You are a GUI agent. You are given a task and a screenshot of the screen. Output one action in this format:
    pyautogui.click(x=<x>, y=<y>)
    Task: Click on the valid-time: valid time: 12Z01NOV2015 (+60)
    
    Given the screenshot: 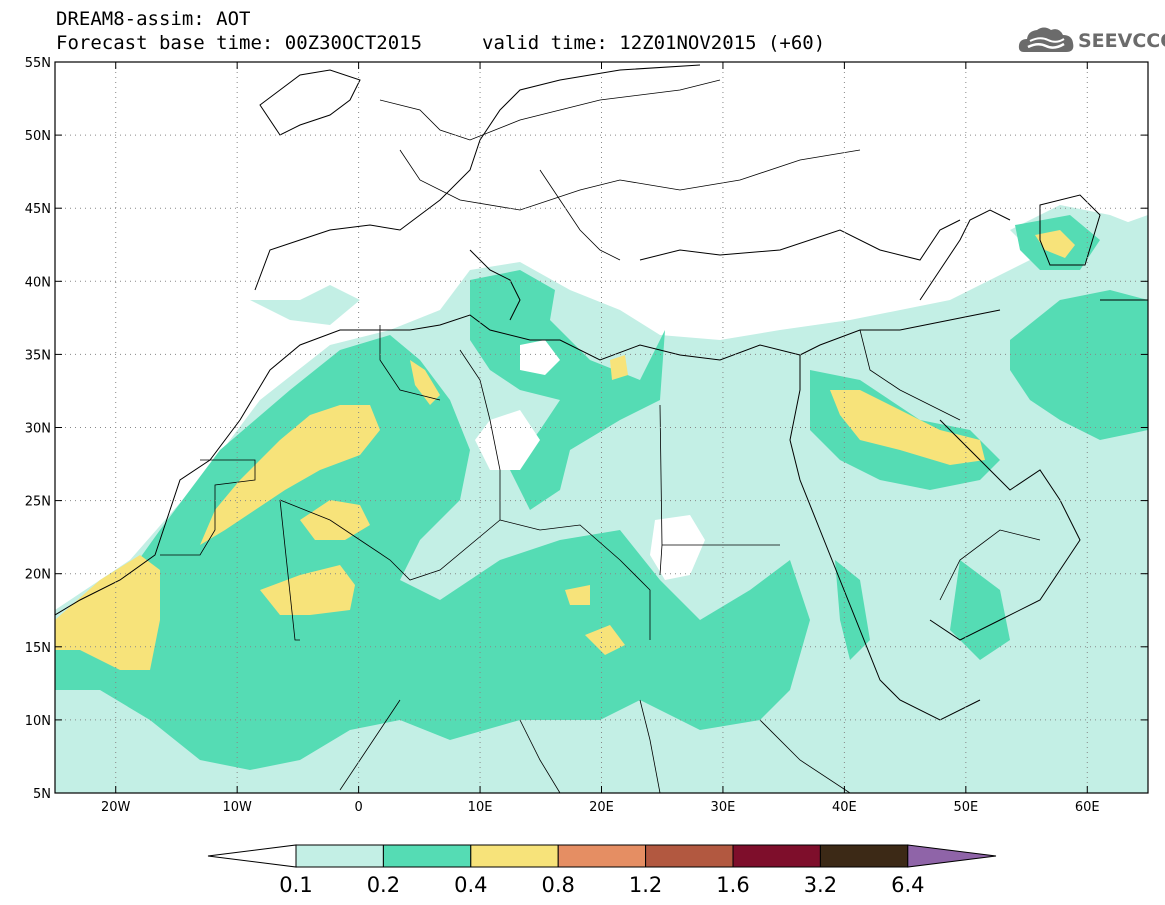 What is the action you would take?
    pyautogui.click(x=654, y=43)
    